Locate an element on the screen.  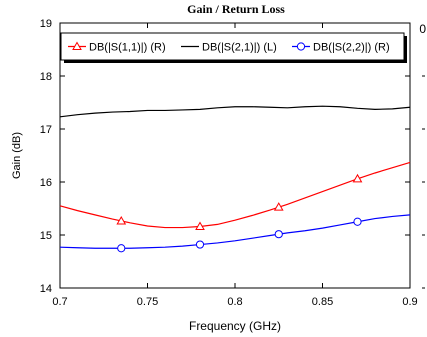
x-tick-label: 0.7 is located at coordinates (59, 302).